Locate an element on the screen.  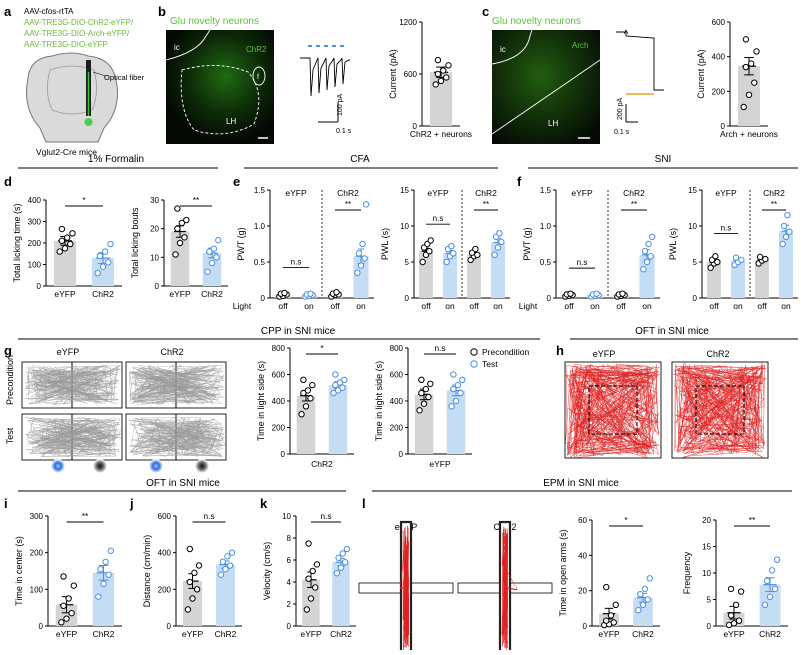
y-axis-label: Distance (cm/min) is located at coordinates (147, 571).